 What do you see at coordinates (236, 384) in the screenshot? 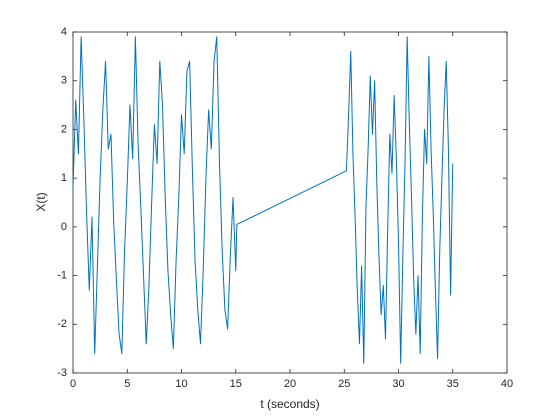
I see `x-tick-label: 15` at bounding box center [236, 384].